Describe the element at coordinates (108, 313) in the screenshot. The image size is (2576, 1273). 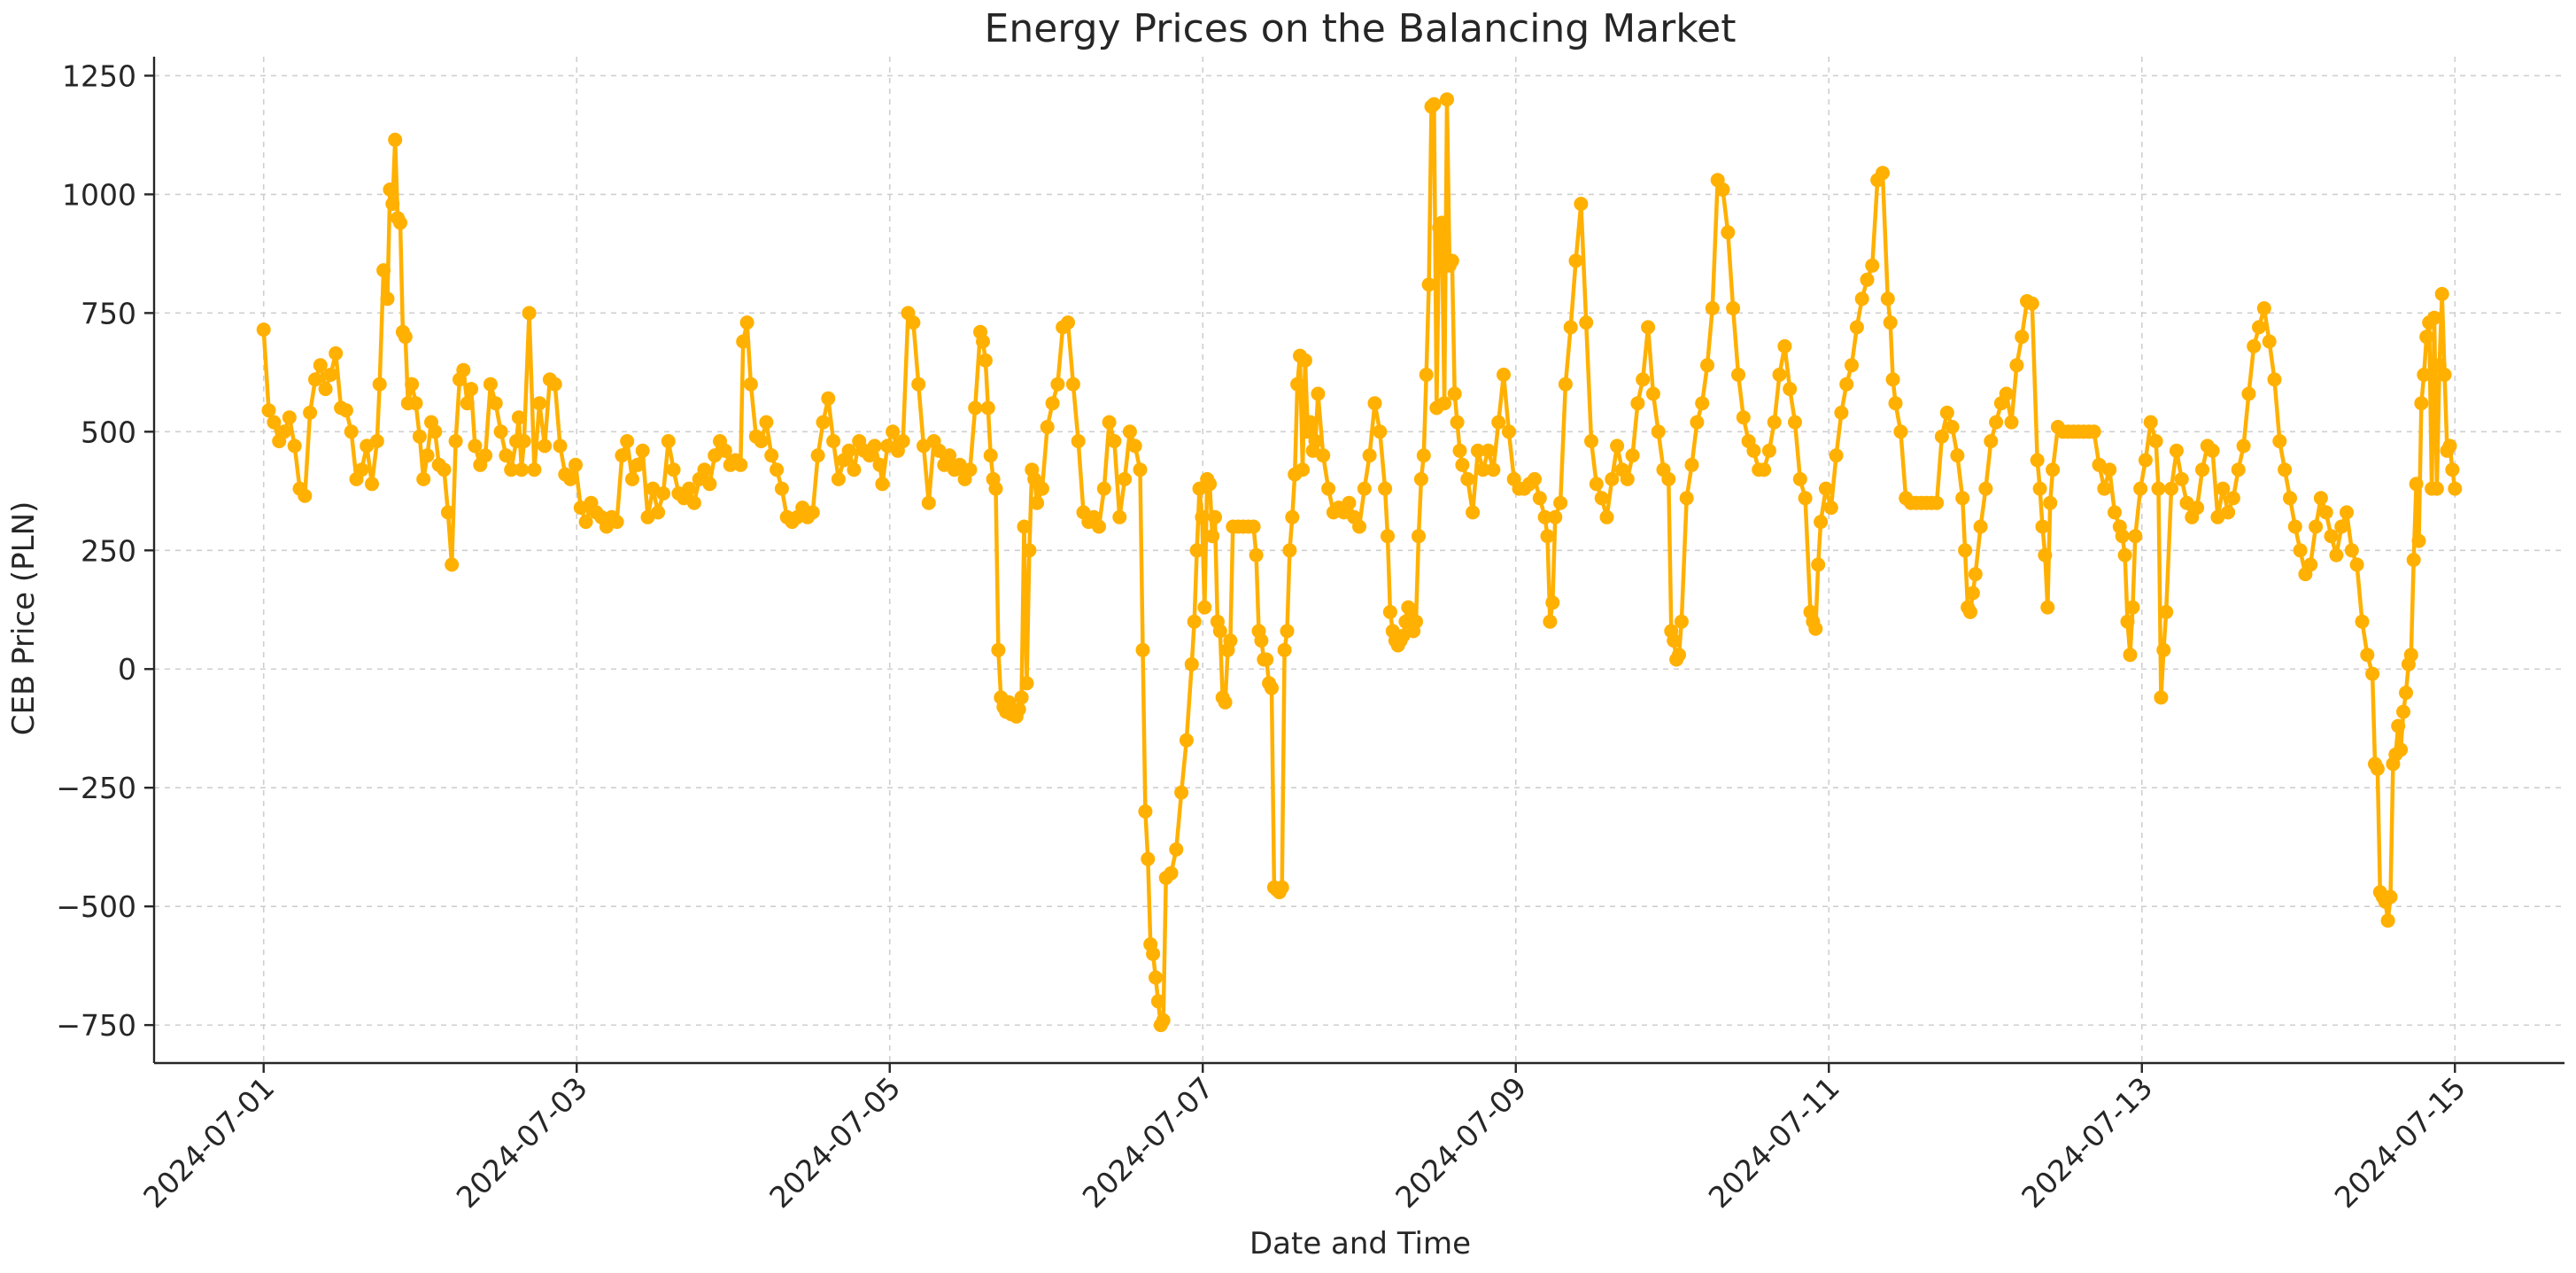
I see `y-tick-label: 750` at that location.